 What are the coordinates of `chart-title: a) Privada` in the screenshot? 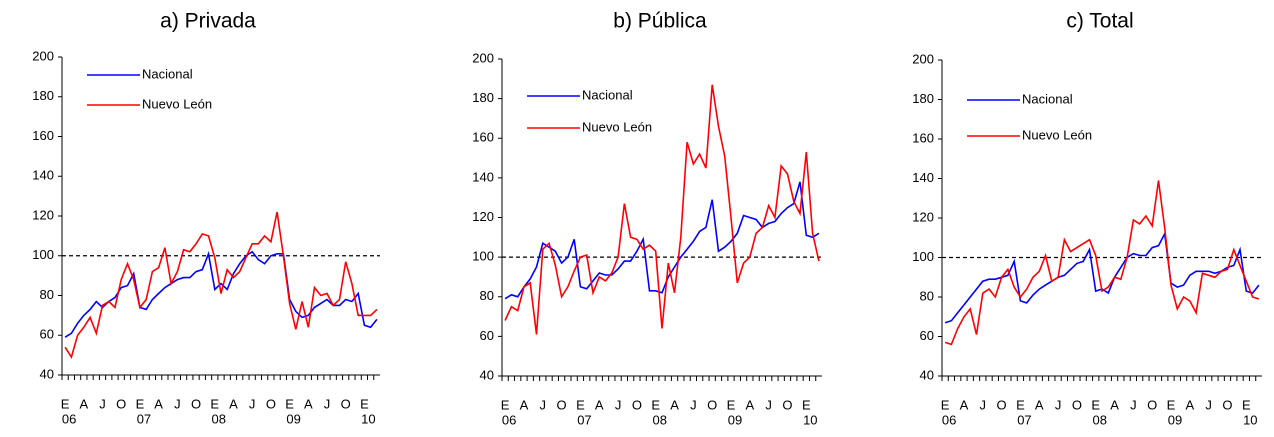 It's located at (208, 21).